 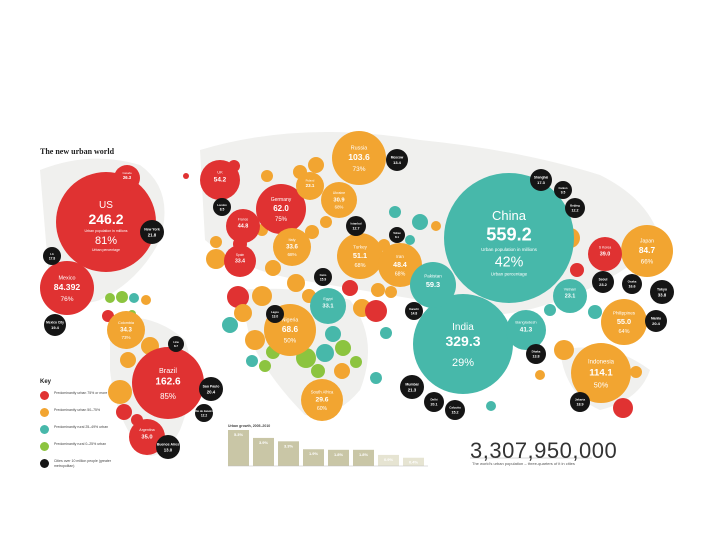 I want to click on city-name: Osaka, so click(x=632, y=282).